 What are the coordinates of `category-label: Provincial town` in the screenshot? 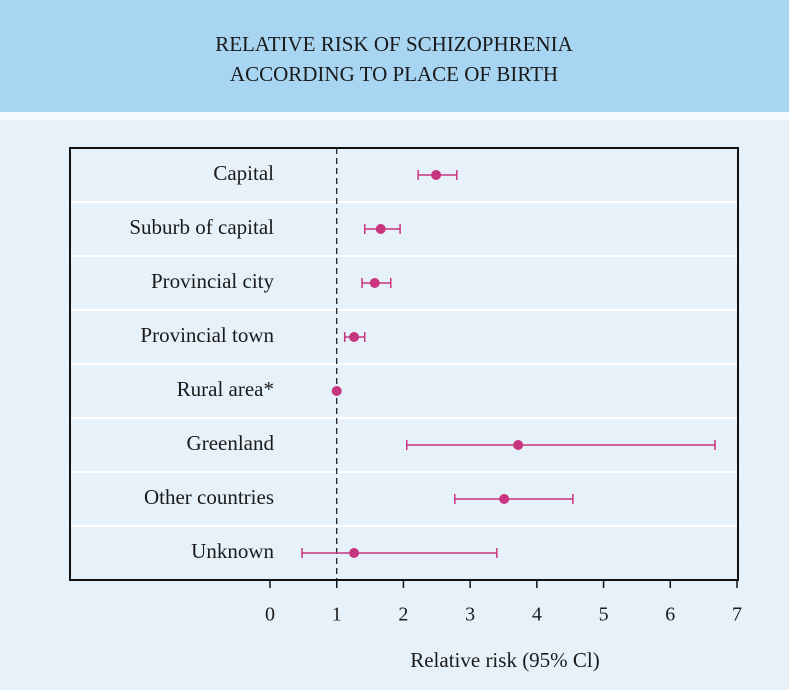 It's located at (207, 335).